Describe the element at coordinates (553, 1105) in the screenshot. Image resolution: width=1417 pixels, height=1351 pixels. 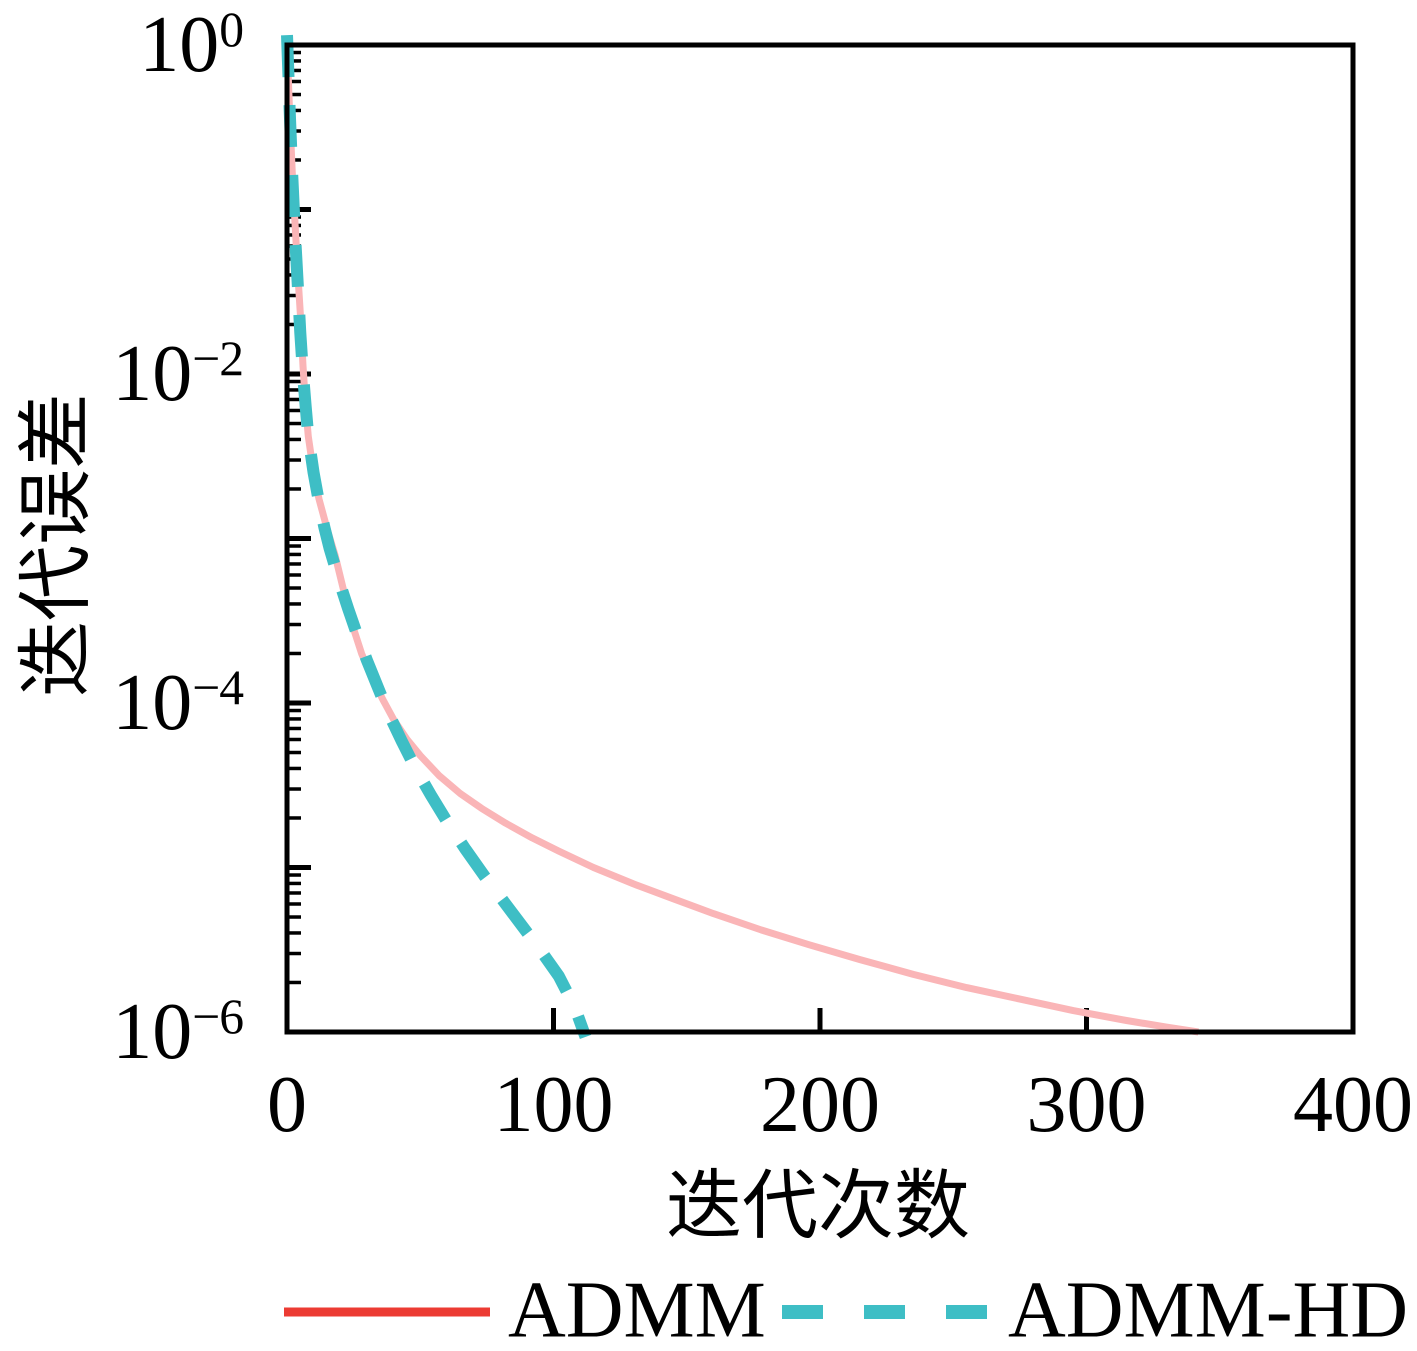
I see `x-tick-label-100: 100` at that location.